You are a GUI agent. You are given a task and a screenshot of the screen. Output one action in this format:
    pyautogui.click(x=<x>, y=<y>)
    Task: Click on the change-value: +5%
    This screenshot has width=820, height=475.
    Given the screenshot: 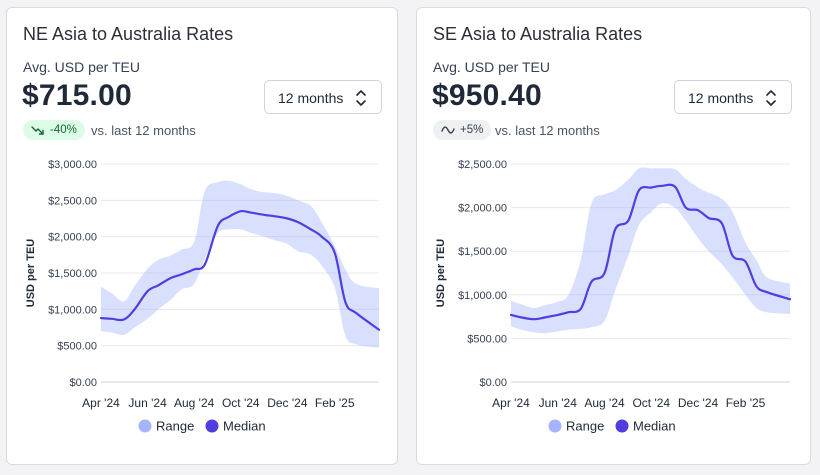 What is the action you would take?
    pyautogui.click(x=472, y=130)
    